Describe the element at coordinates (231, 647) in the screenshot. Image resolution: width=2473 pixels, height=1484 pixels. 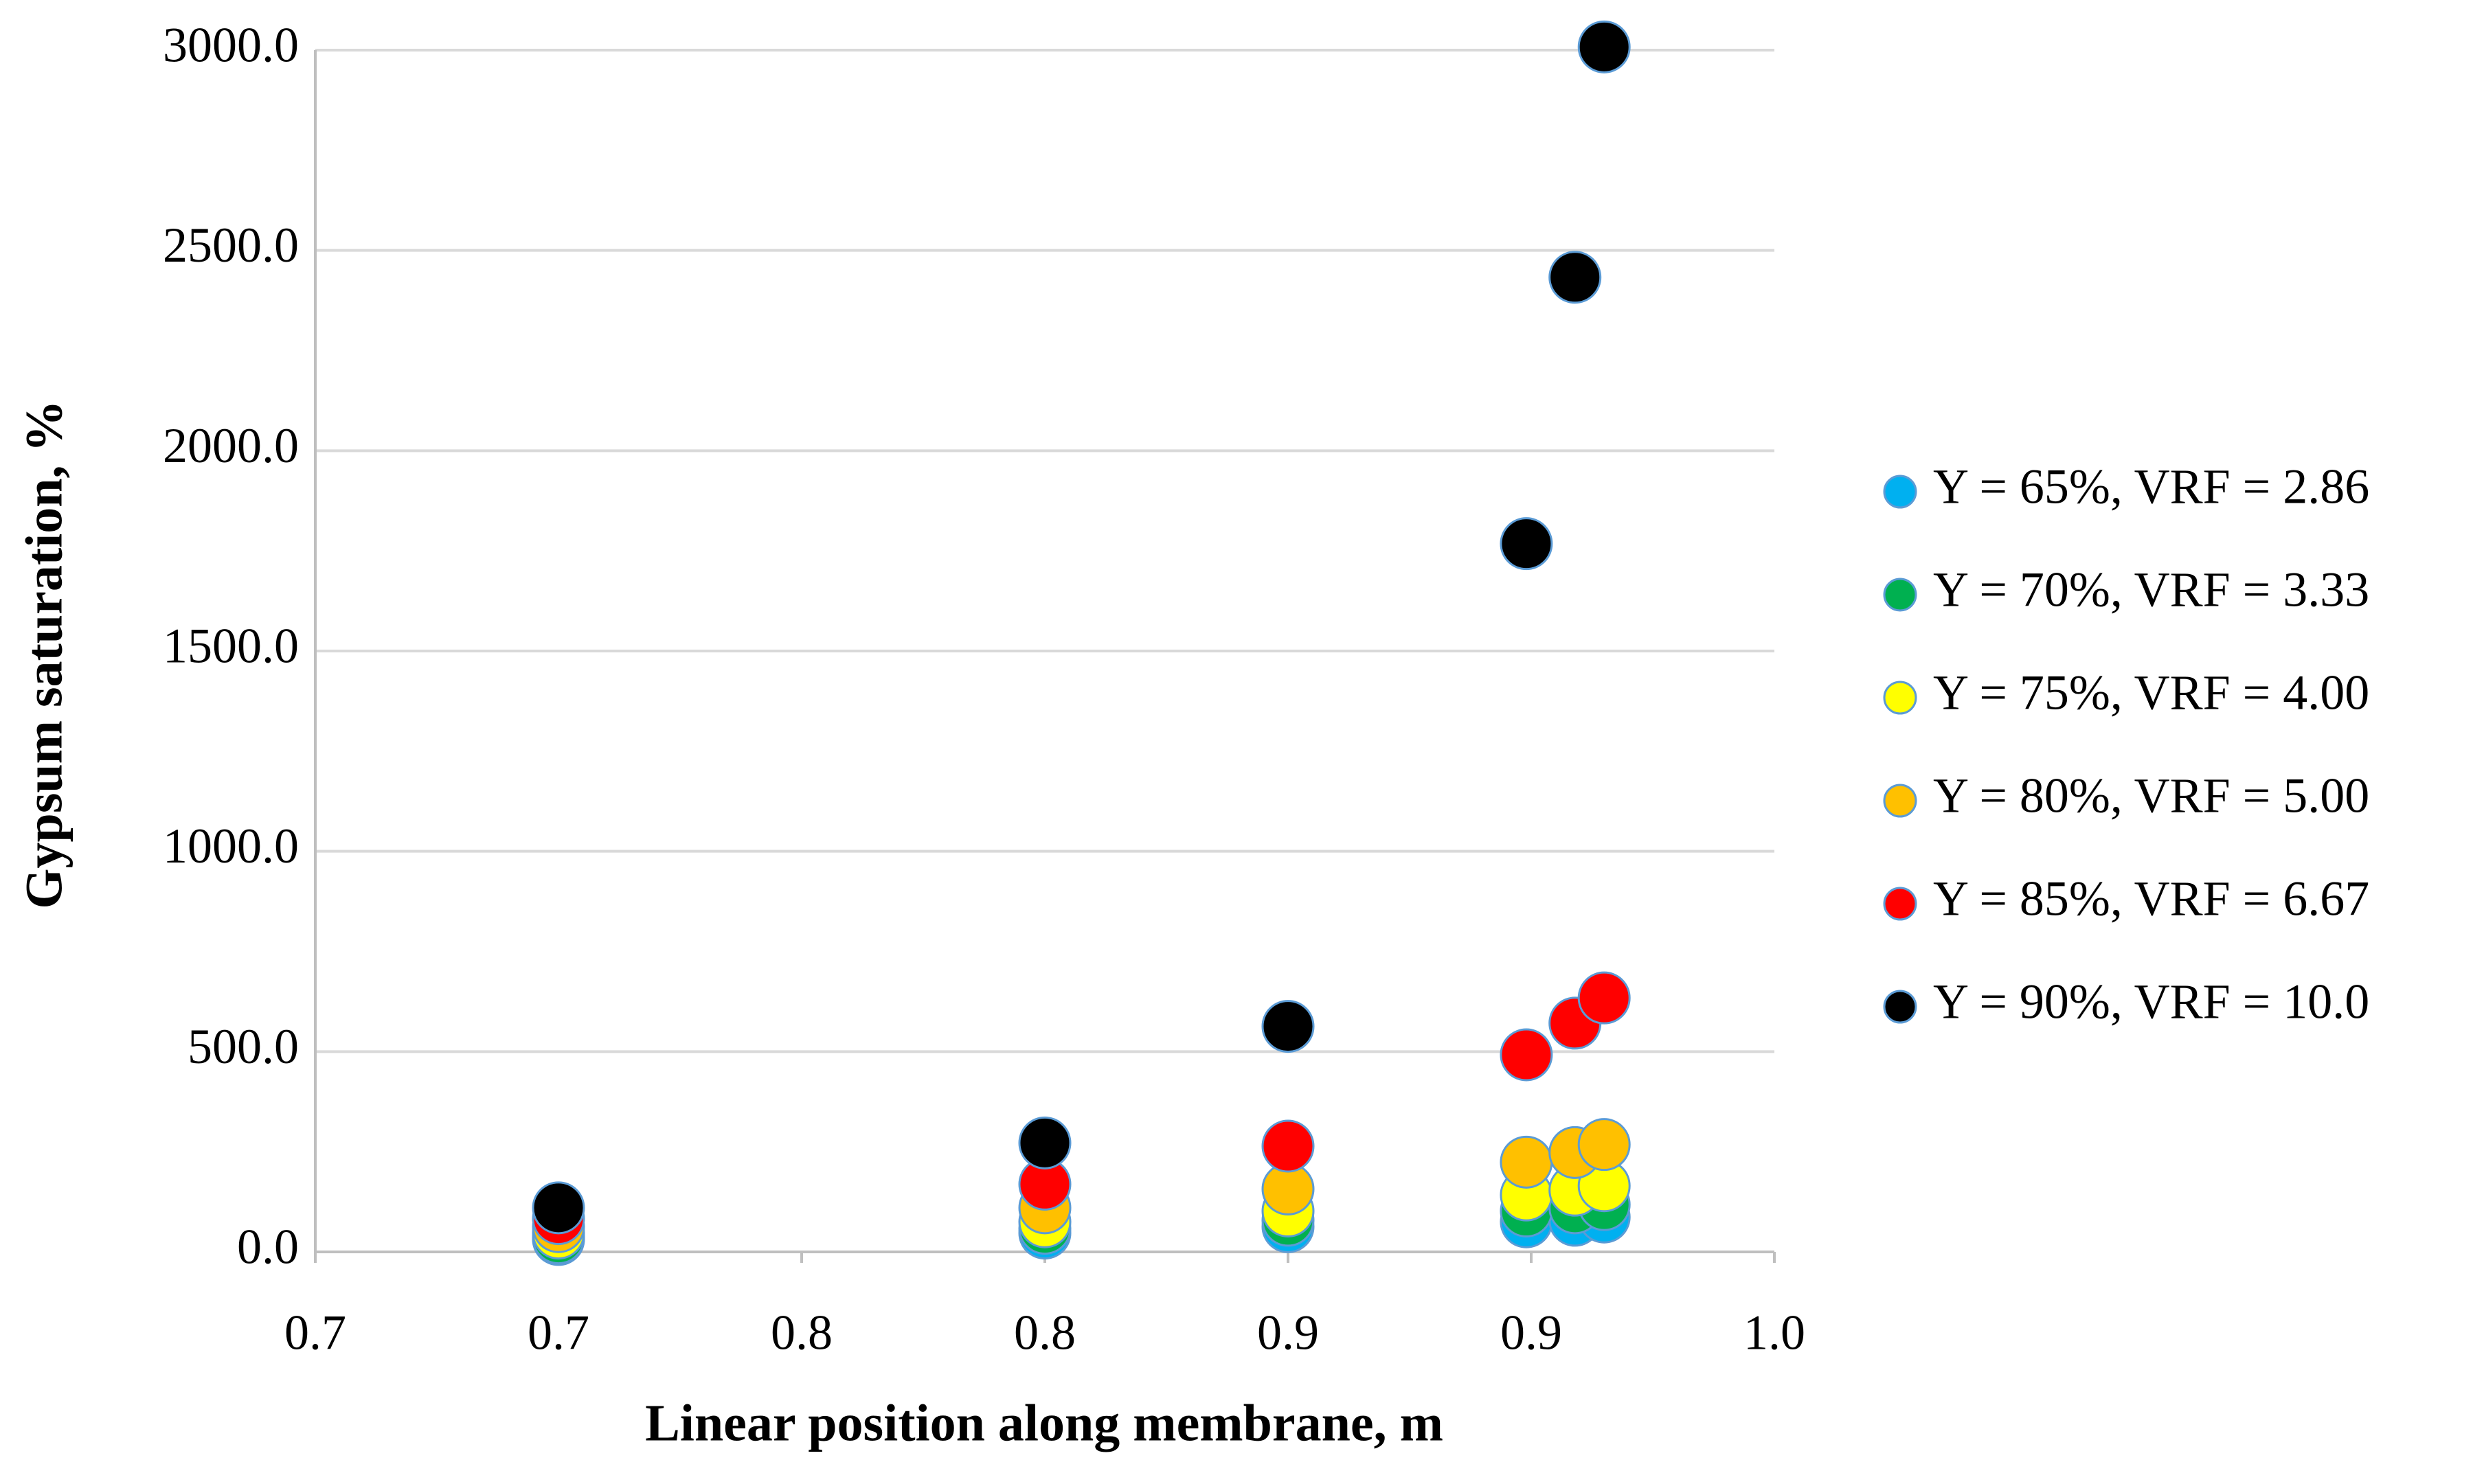
I see `y-tick-label: 1500.0` at that location.